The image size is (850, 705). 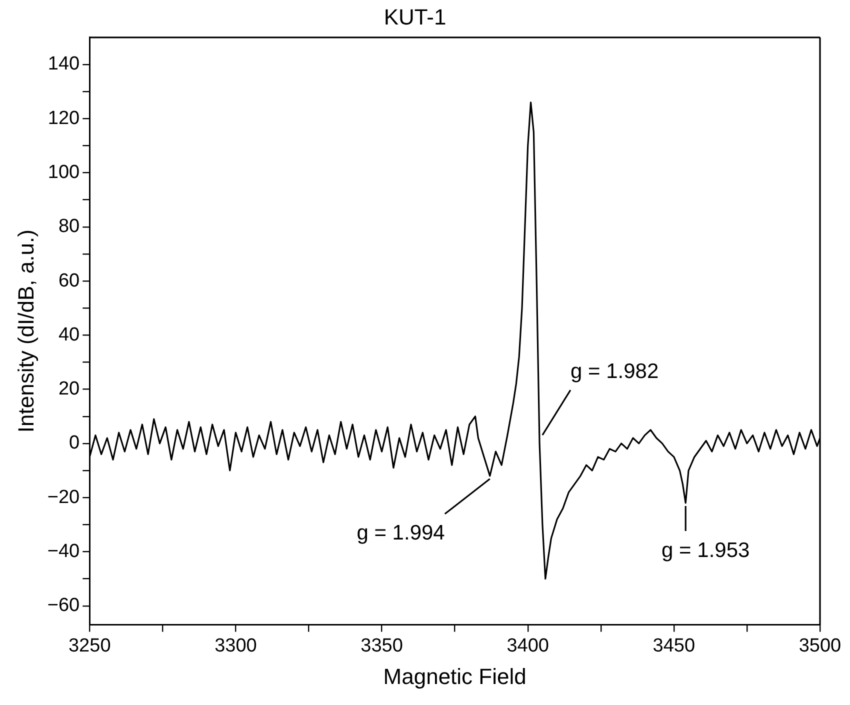 I want to click on x-tick-label: 3450, so click(x=674, y=645).